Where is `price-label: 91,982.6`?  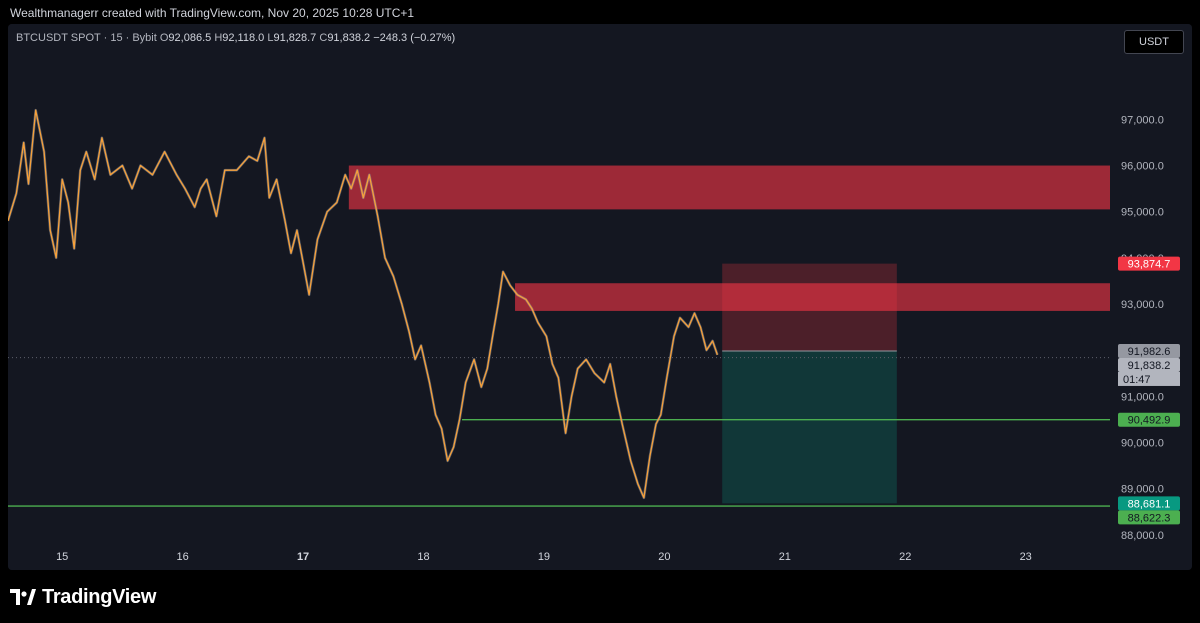
price-label: 91,982.6 is located at coordinates (1149, 352).